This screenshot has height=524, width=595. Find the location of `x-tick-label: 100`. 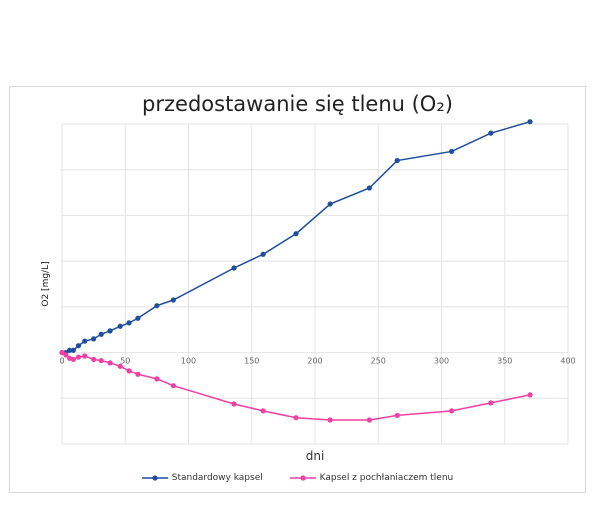

x-tick-label: 100 is located at coordinates (188, 361).